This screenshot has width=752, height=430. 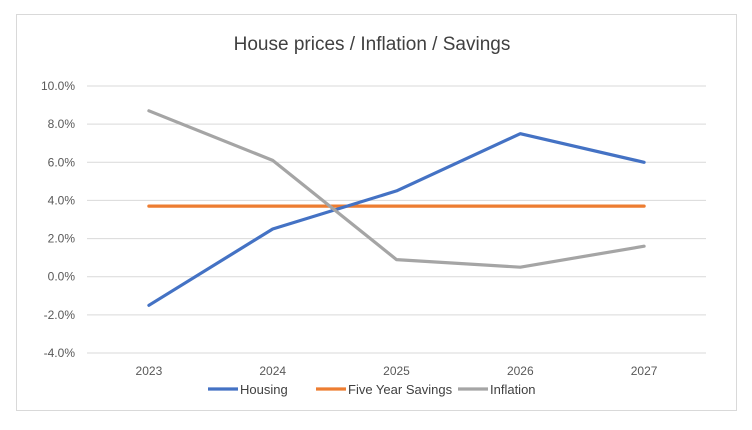 What do you see at coordinates (272, 371) in the screenshot?
I see `x-tick-label: 2024` at bounding box center [272, 371].